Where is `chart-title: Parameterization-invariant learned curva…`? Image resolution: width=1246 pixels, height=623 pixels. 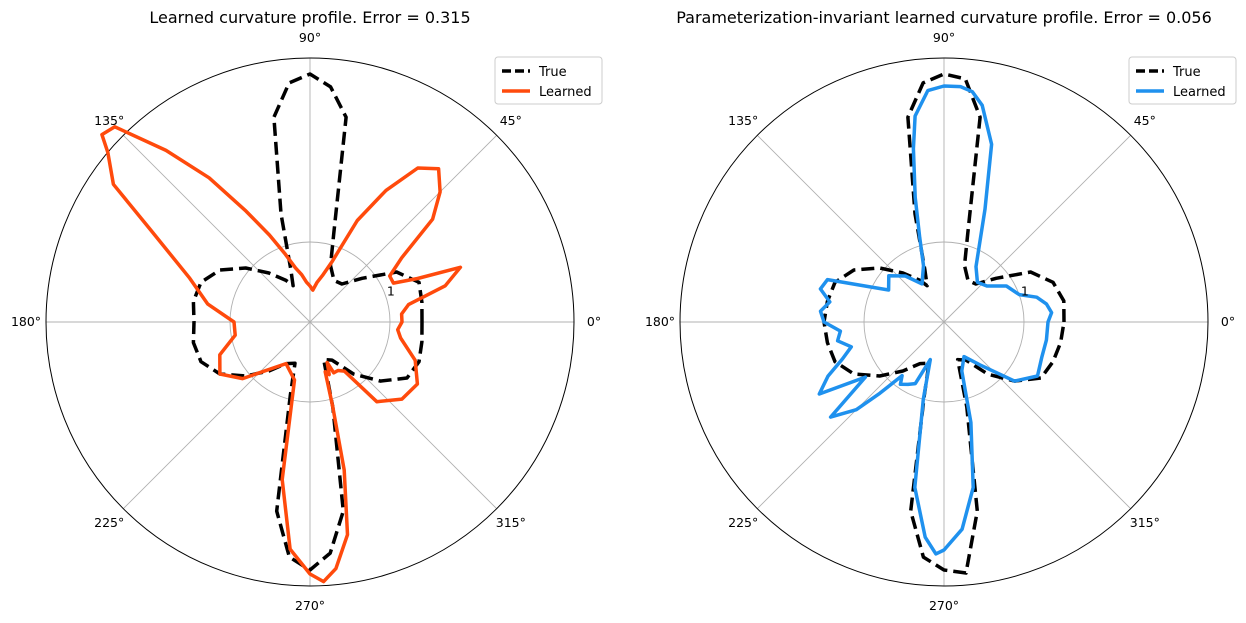 chart-title: Parameterization-invariant learned curva… is located at coordinates (944, 17).